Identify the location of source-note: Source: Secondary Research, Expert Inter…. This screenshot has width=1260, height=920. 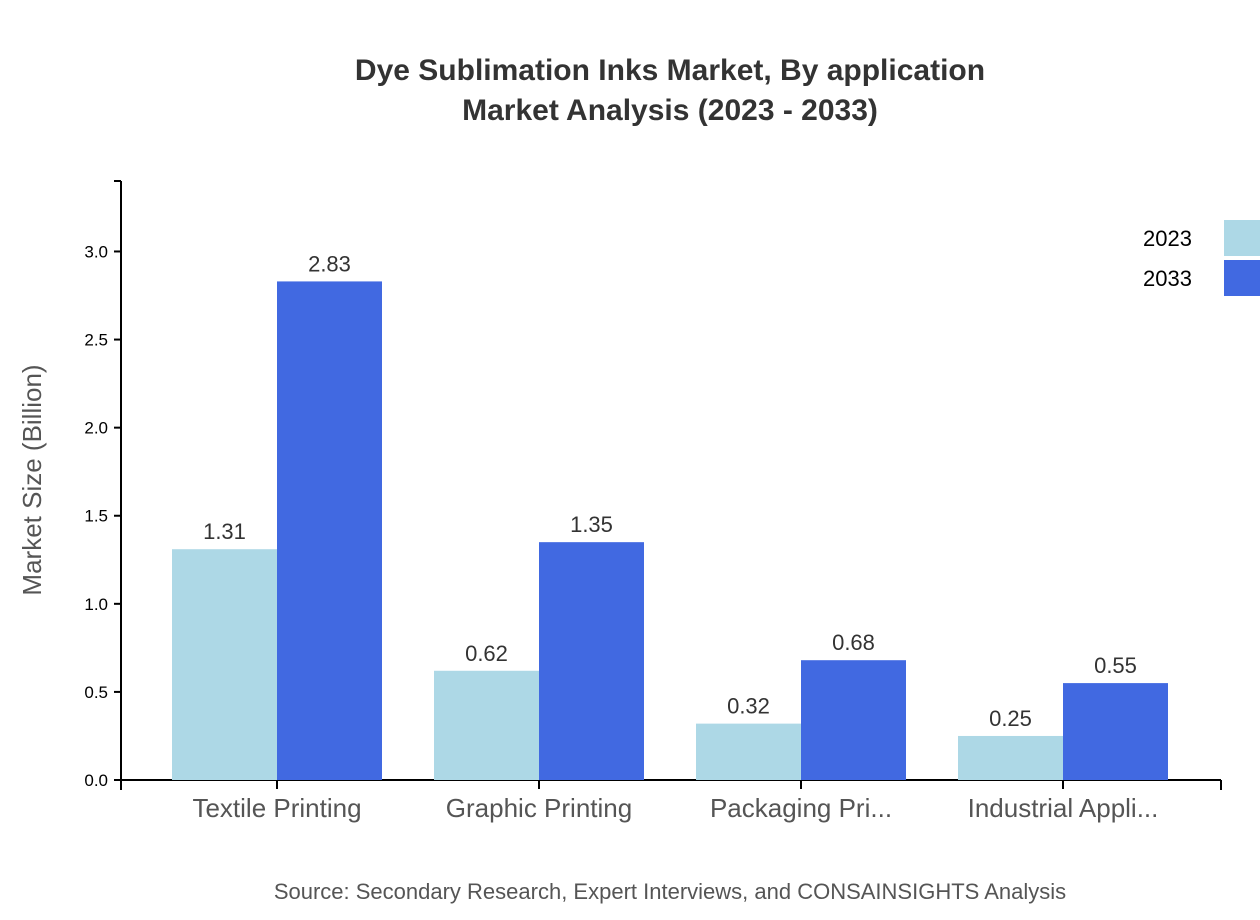
(670, 891).